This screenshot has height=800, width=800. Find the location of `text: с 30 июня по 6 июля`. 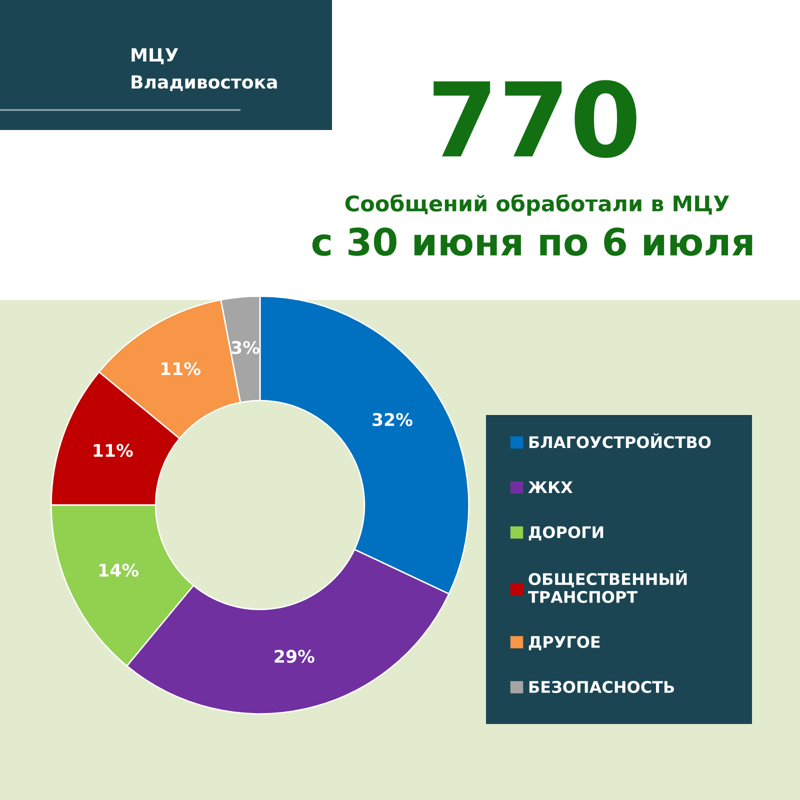

text: с 30 июня по 6 июля is located at coordinates (532, 242).